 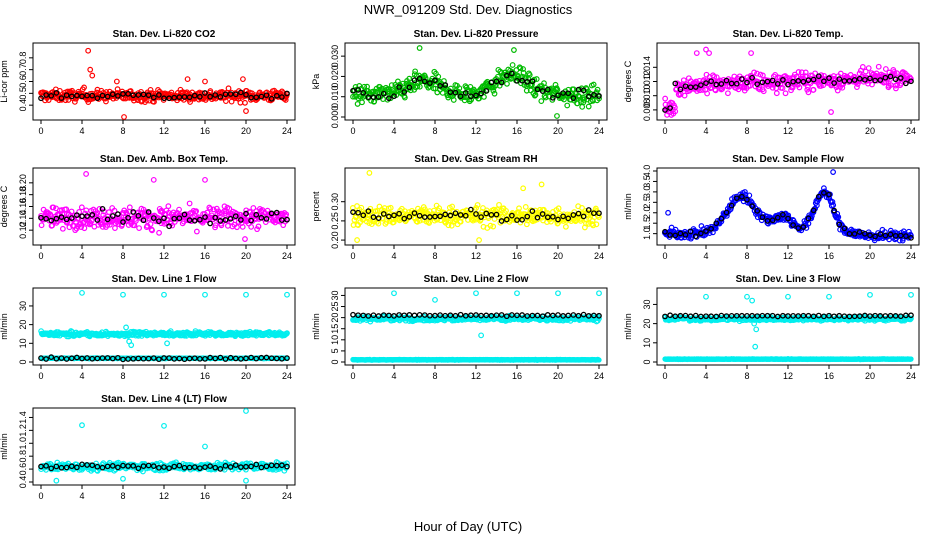 I want to click on y-tick-label: 0.7, so click(x=23, y=69).